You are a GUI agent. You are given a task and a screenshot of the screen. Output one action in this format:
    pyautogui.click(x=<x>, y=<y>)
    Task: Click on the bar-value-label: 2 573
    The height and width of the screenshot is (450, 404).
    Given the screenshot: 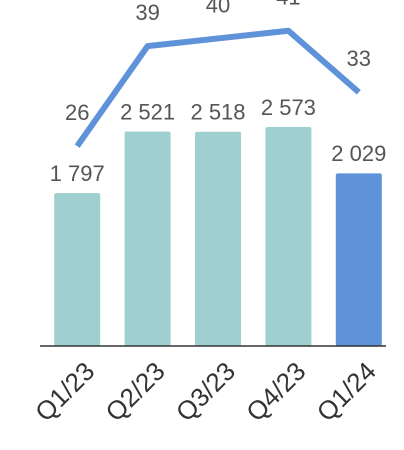 What is the action you would take?
    pyautogui.click(x=288, y=107)
    